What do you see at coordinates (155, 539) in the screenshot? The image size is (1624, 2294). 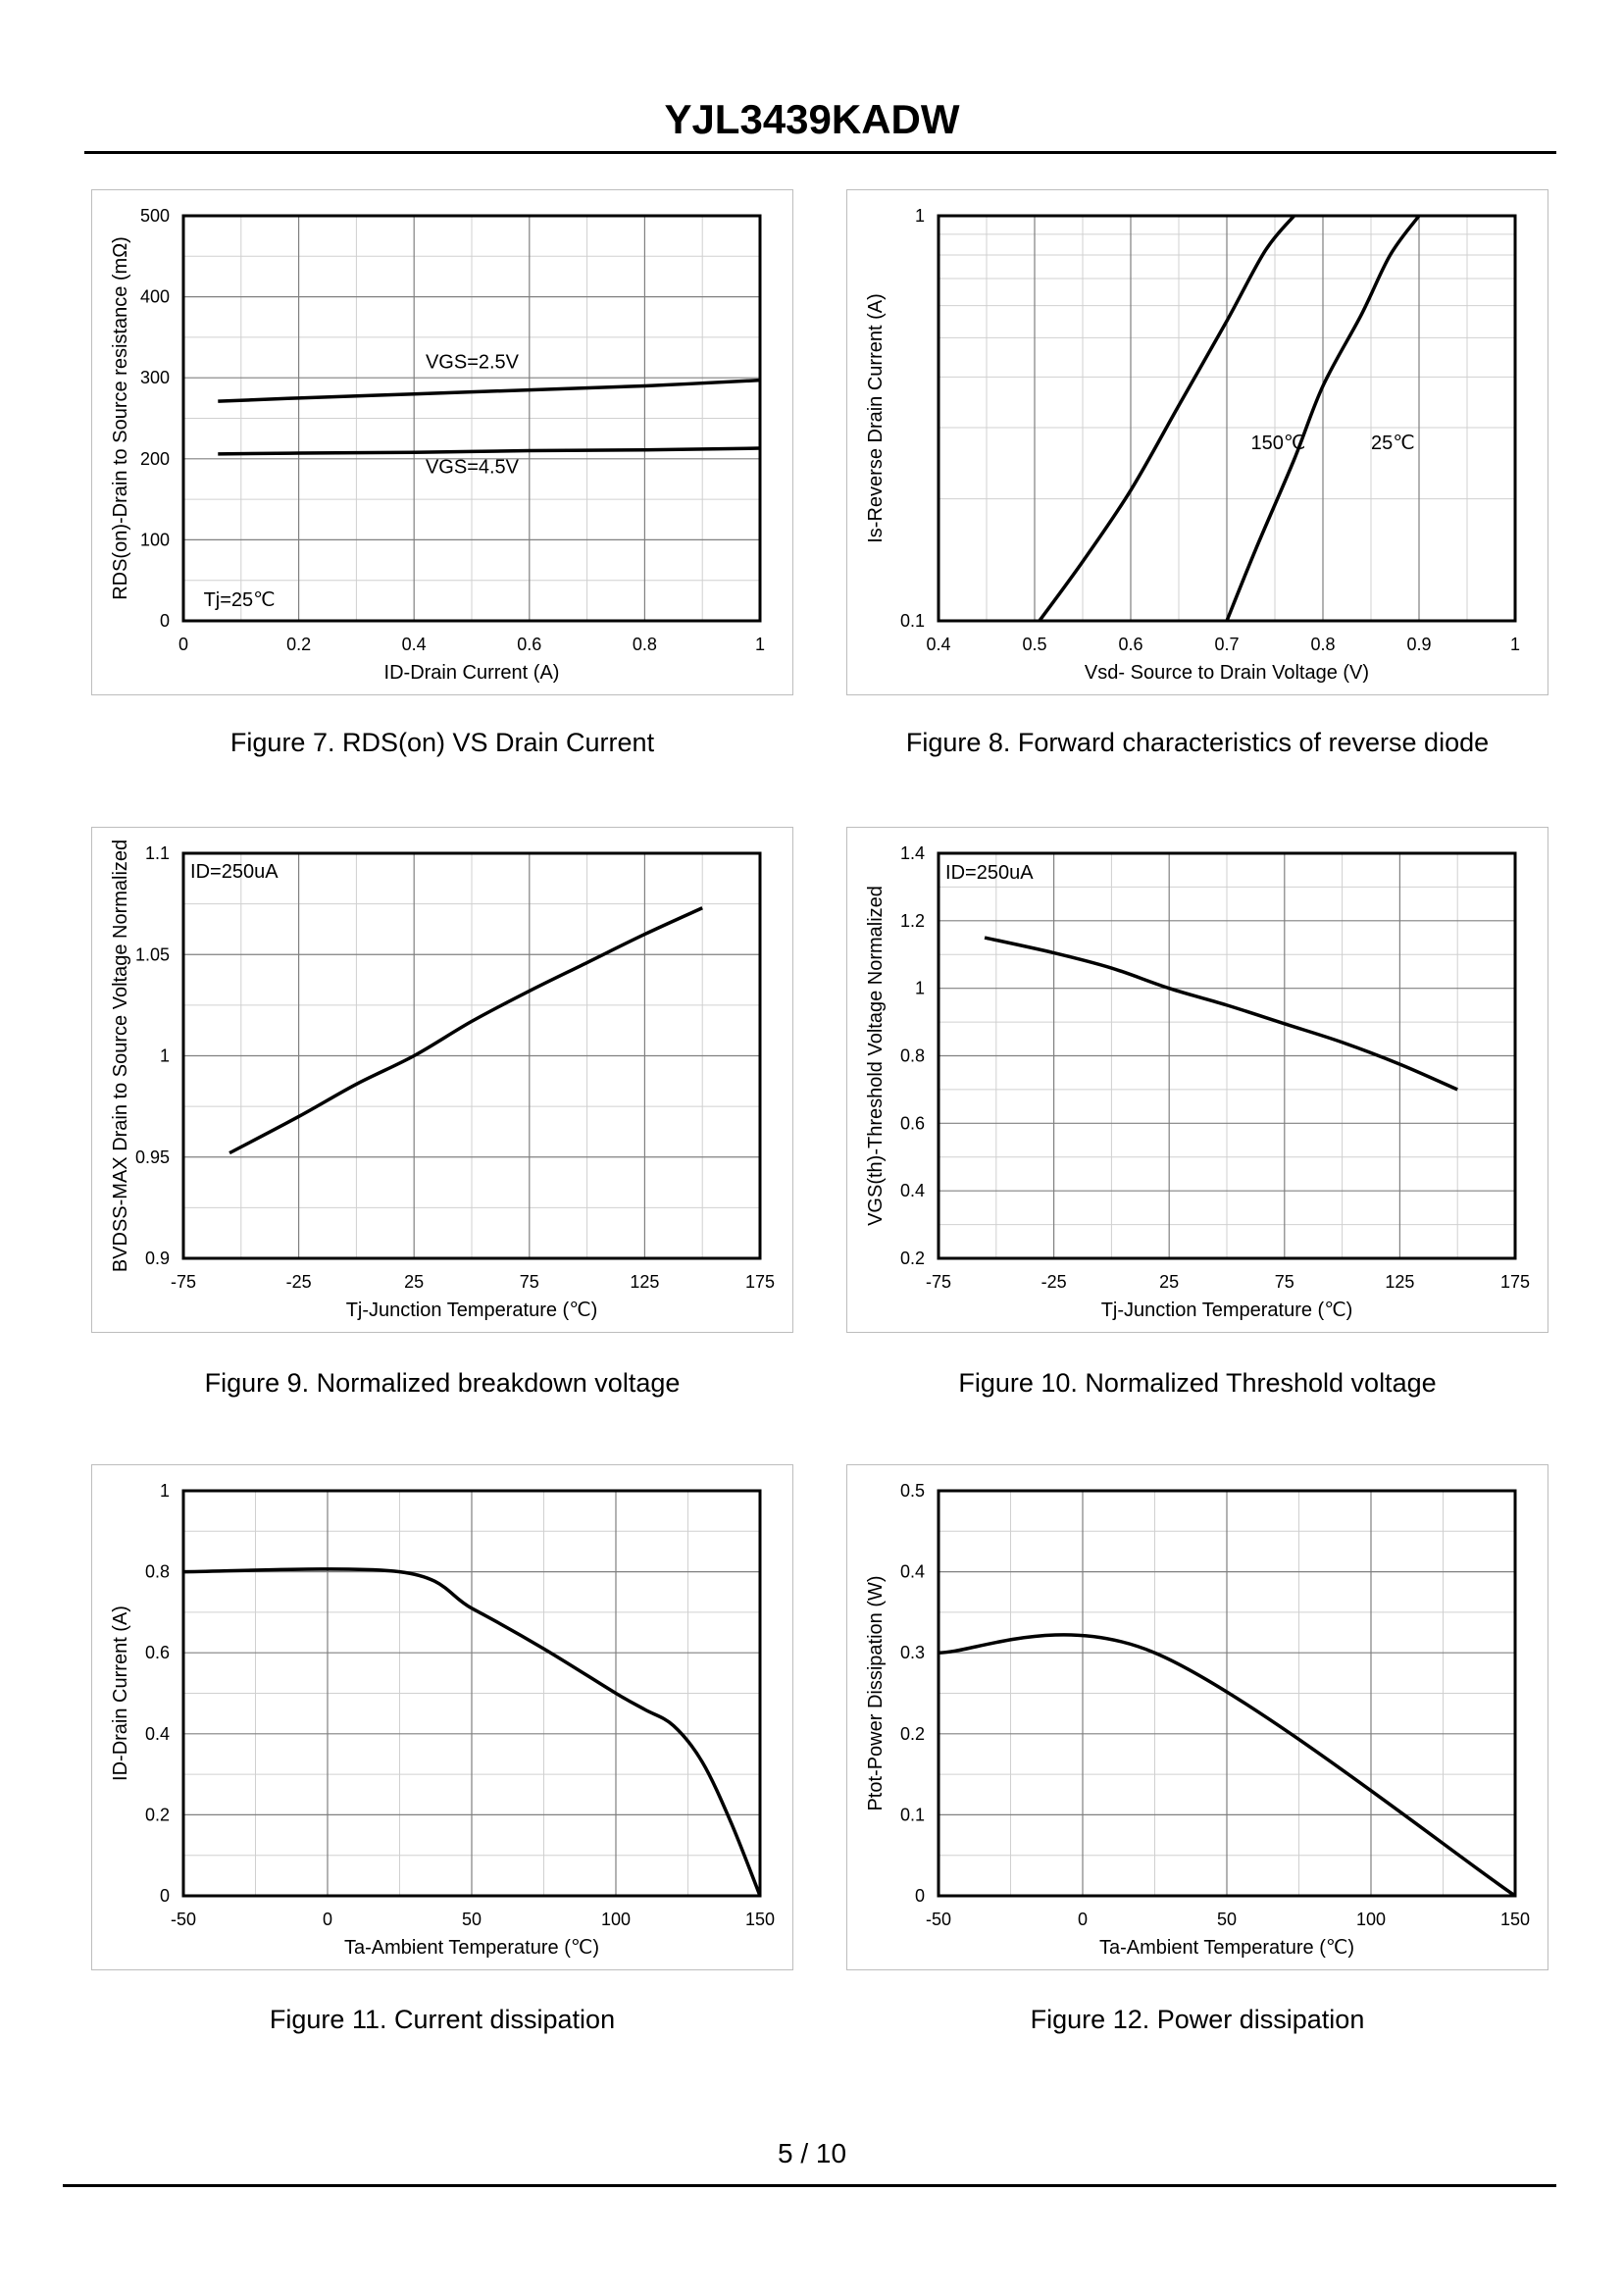 I see `y-tick-label: 100` at bounding box center [155, 539].